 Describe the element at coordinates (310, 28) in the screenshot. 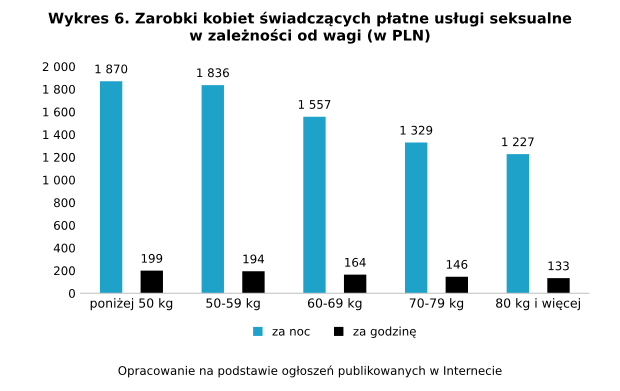

I see `chart-title: Wykres 6. Zarobki kobiet świadczących płatne usługi seksualne w zależności od wagi (w PLN)` at that location.